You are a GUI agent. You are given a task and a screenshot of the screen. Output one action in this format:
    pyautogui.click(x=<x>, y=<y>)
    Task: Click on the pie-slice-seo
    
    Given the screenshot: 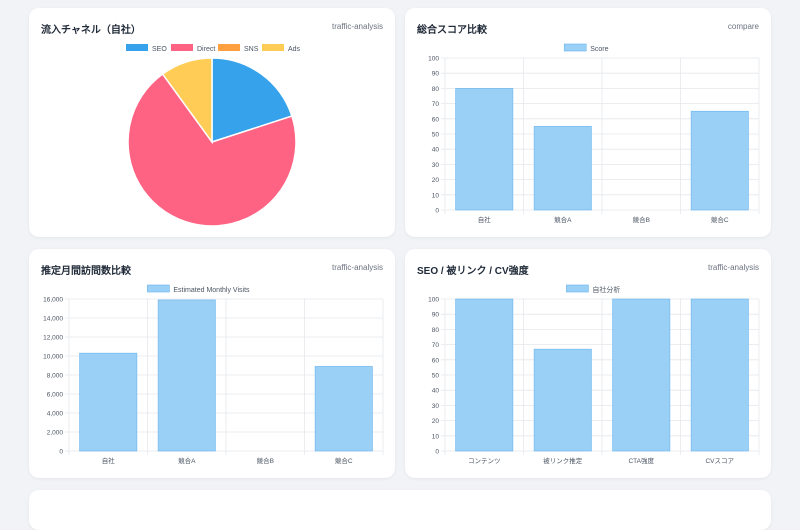 What is the action you would take?
    pyautogui.click(x=252, y=100)
    